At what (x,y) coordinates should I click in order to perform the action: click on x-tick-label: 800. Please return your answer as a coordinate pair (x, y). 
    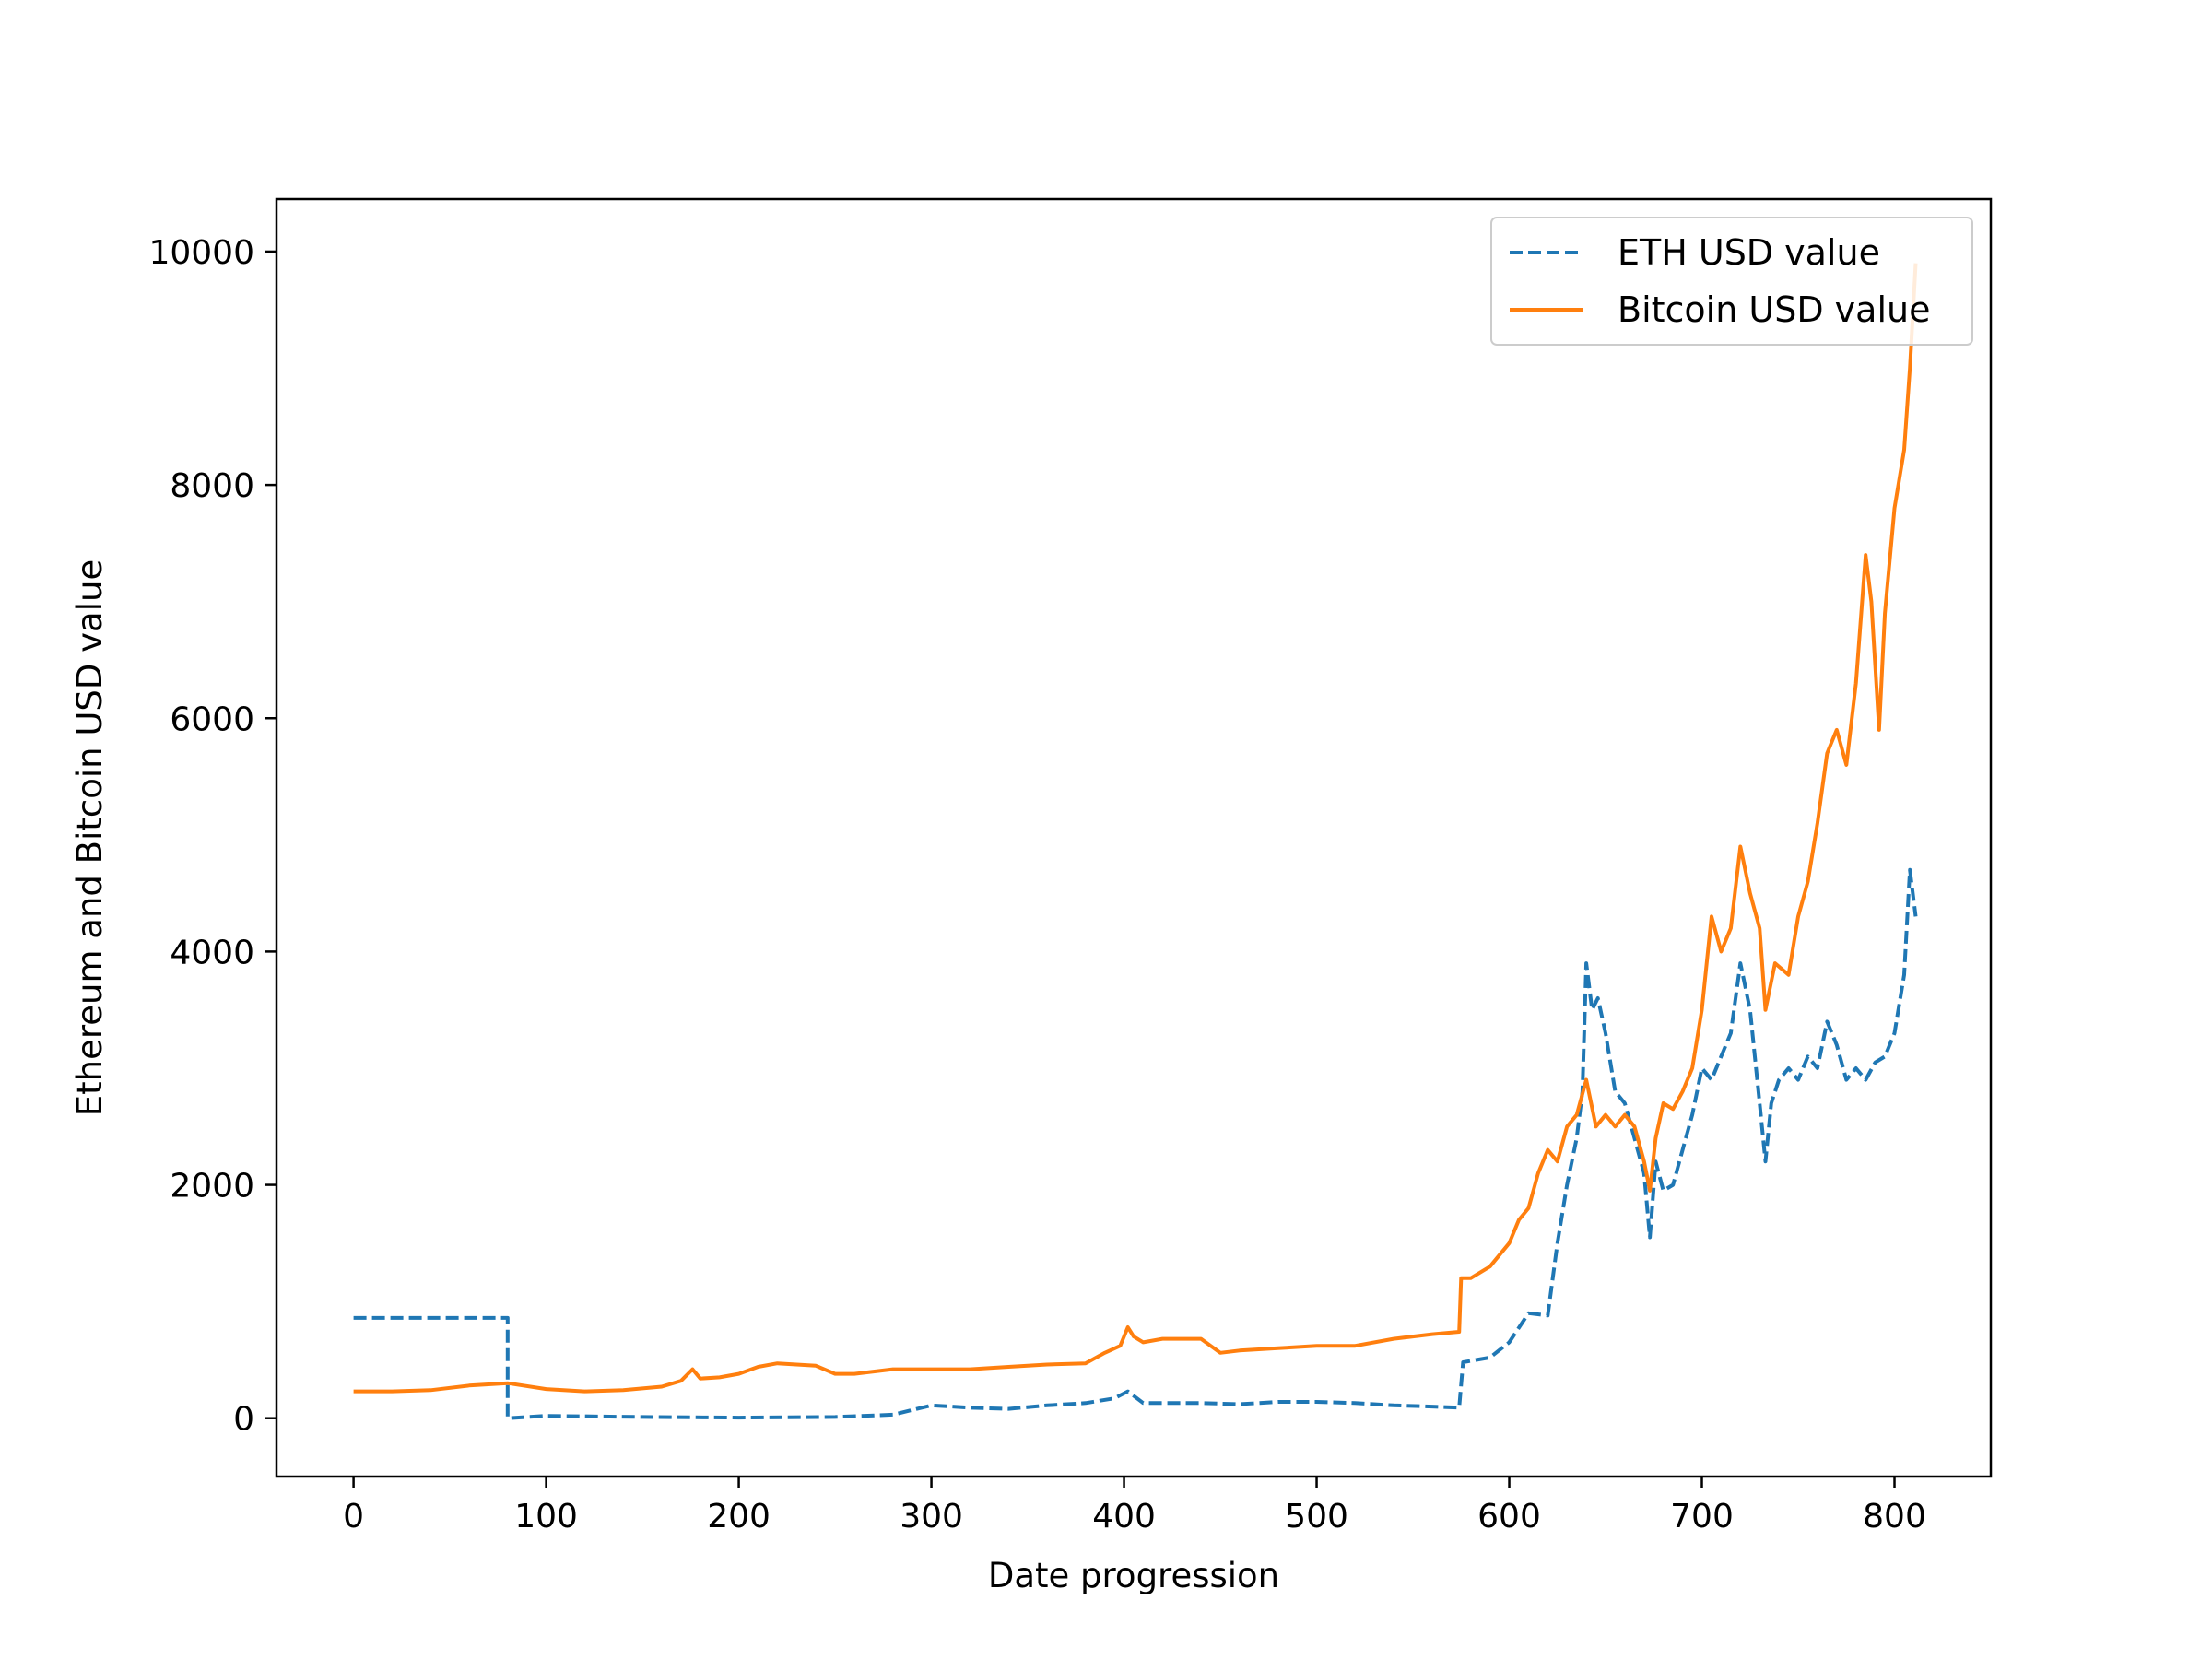
    Looking at the image, I should click on (1894, 1516).